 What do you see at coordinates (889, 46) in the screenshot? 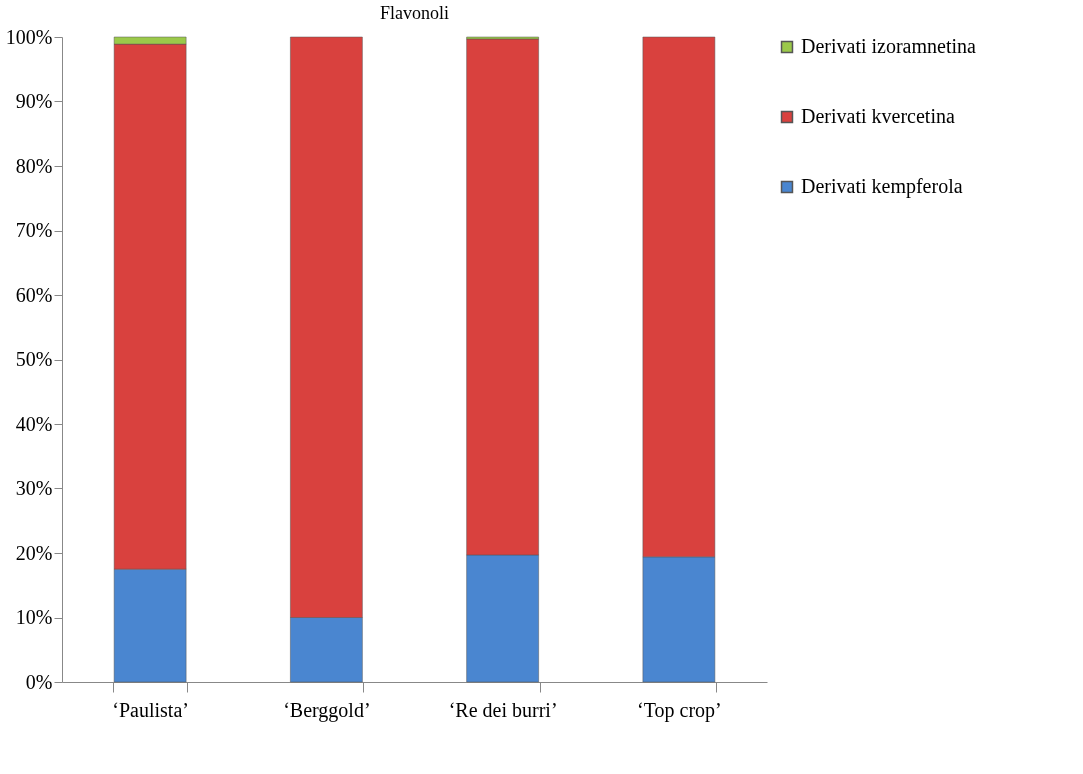
I see `legend-label: Derivati izoramnetina` at bounding box center [889, 46].